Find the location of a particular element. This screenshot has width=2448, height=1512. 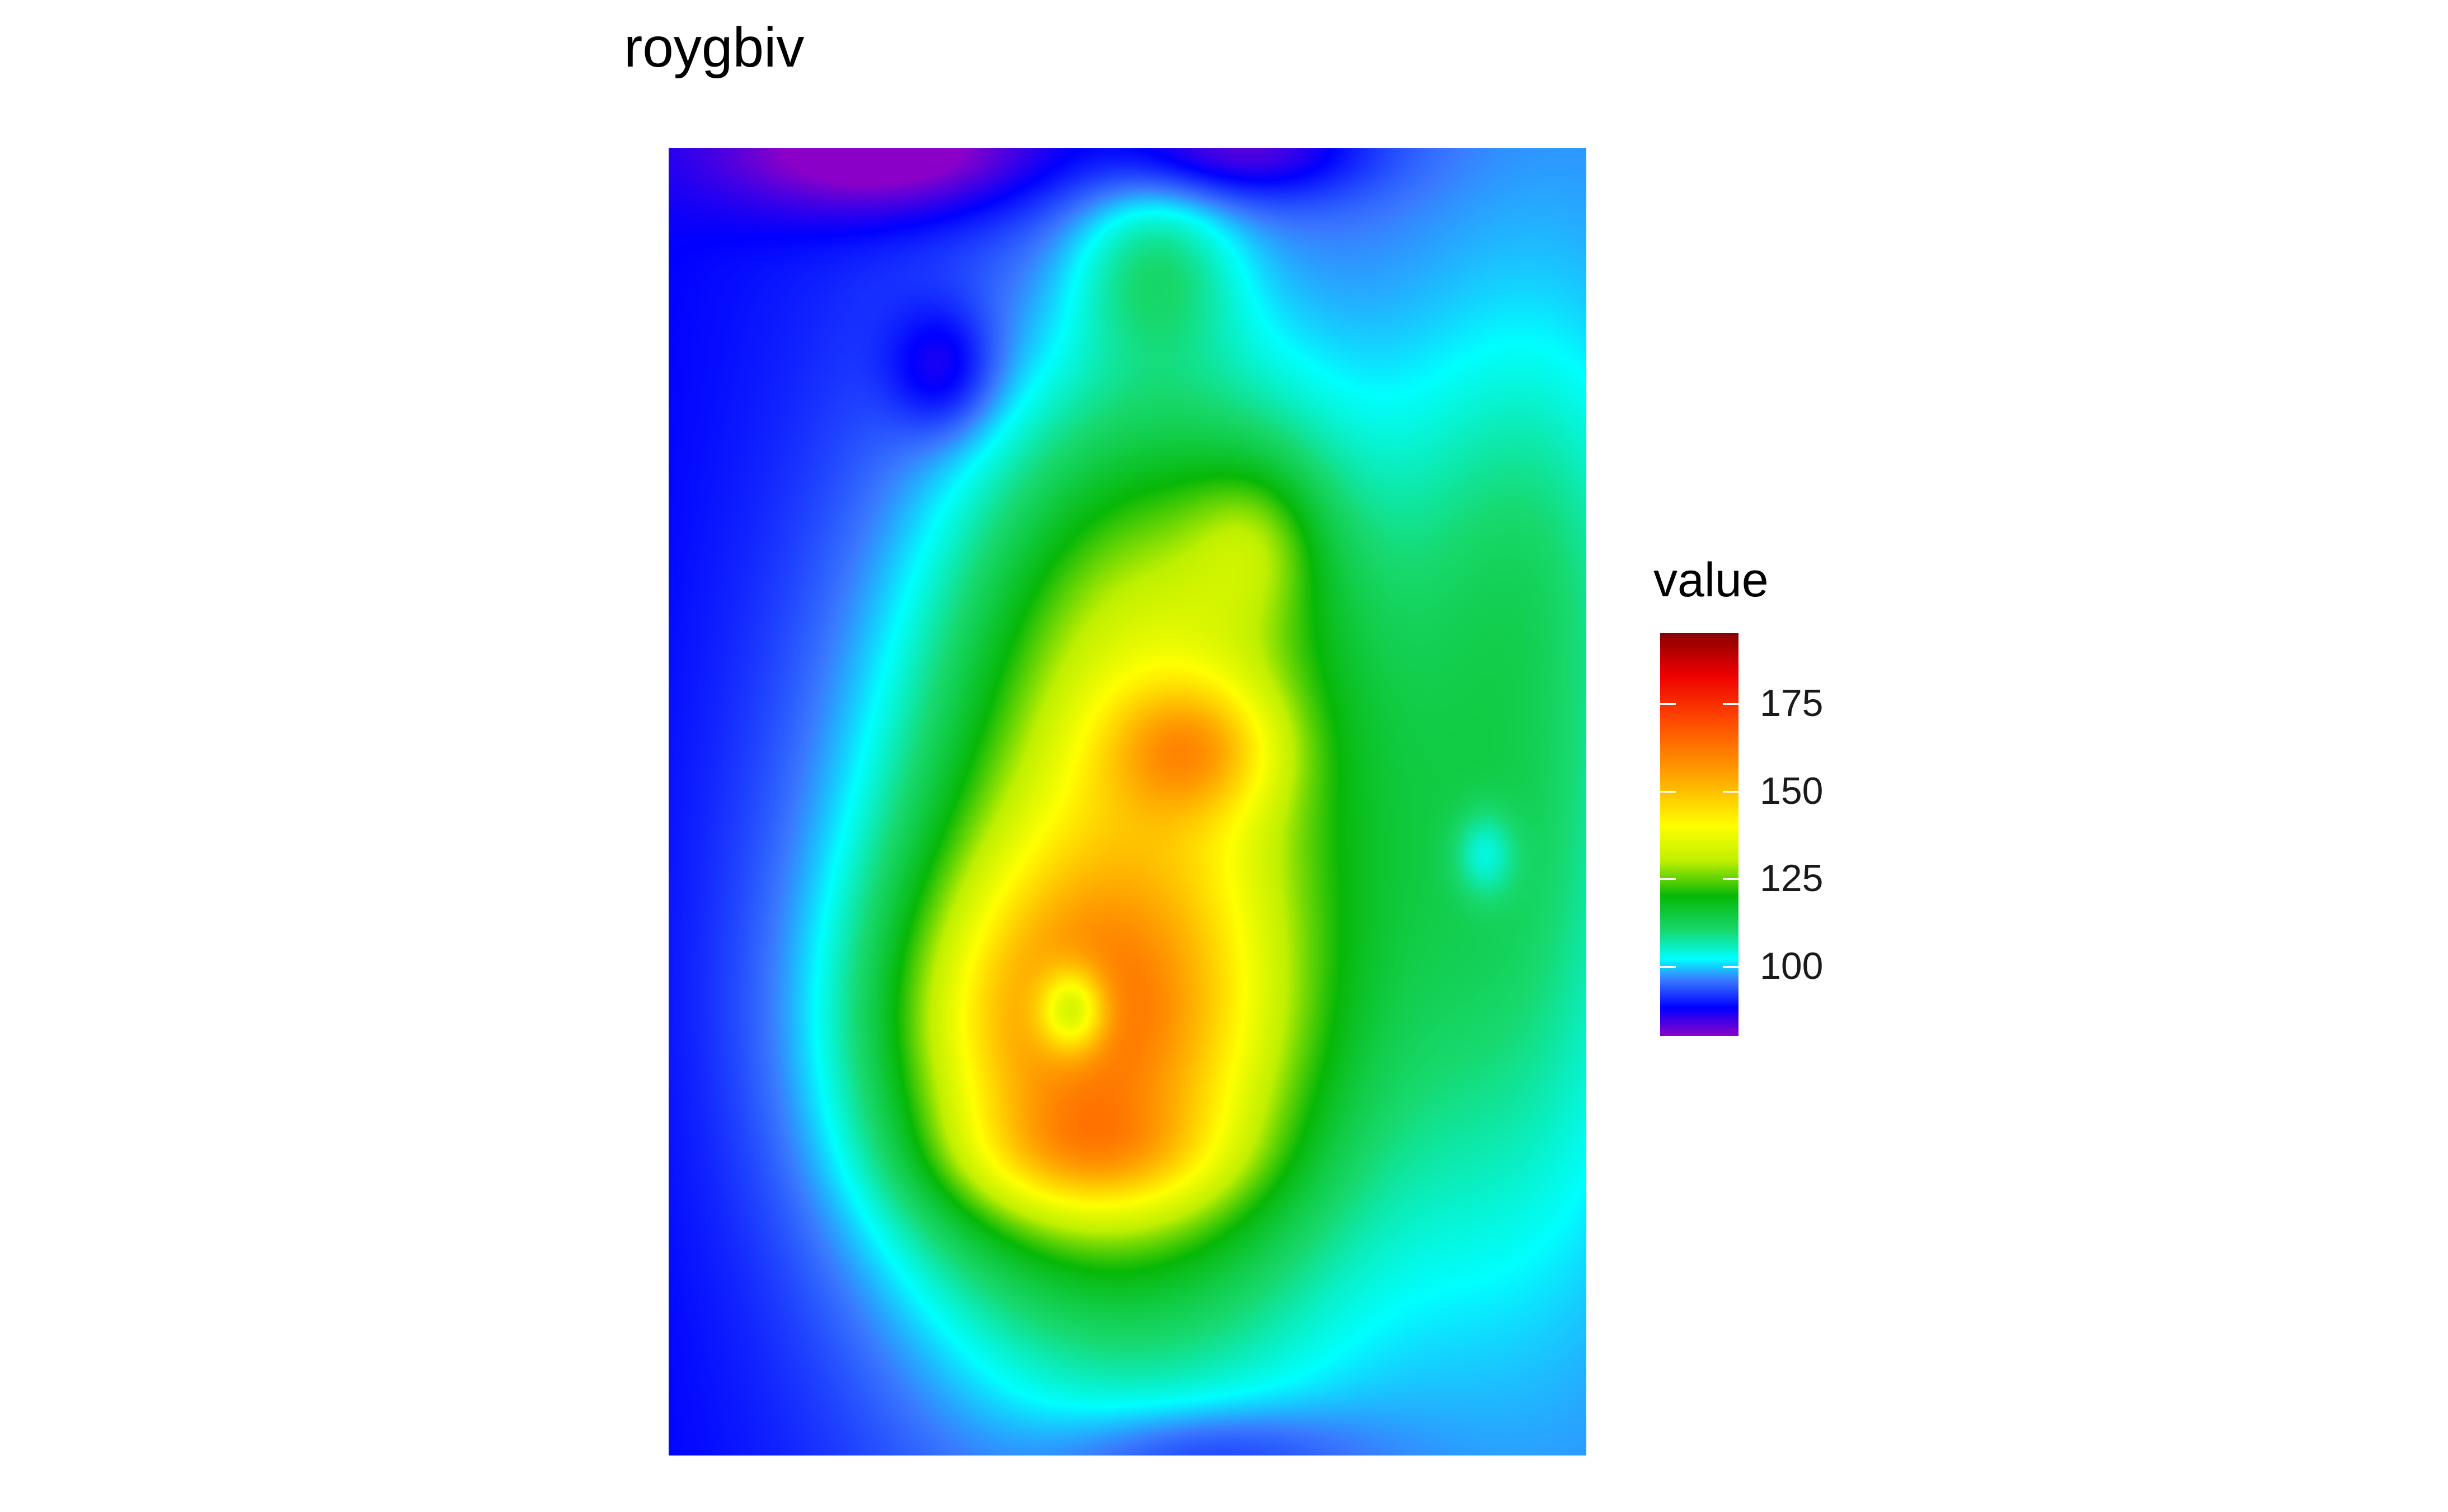

legend-tick-label: 125 is located at coordinates (1792, 879).